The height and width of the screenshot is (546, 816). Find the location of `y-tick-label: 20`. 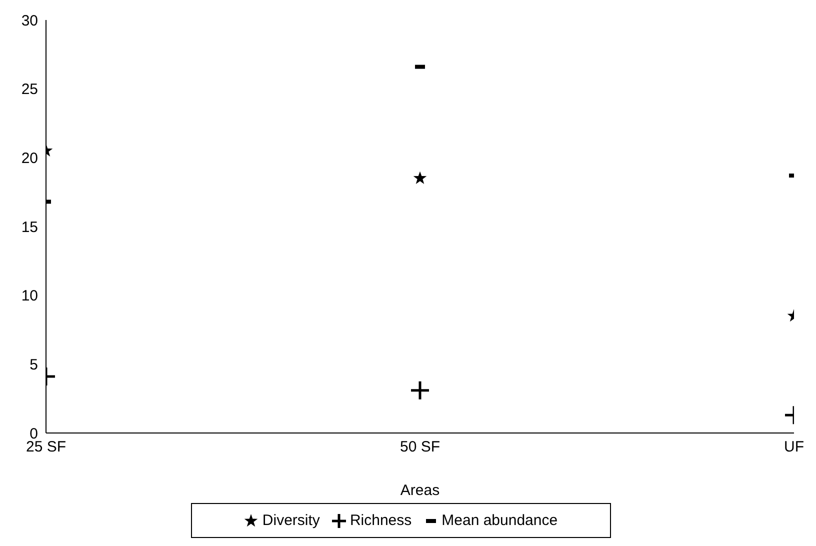

y-tick-label: 20 is located at coordinates (29, 158).